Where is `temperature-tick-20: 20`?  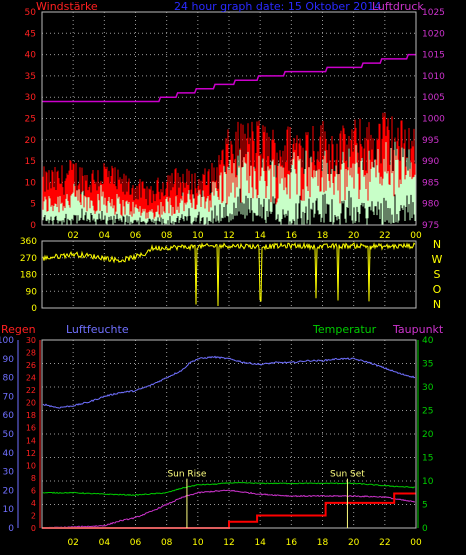
temperature-tick-20: 20 is located at coordinates (428, 435).